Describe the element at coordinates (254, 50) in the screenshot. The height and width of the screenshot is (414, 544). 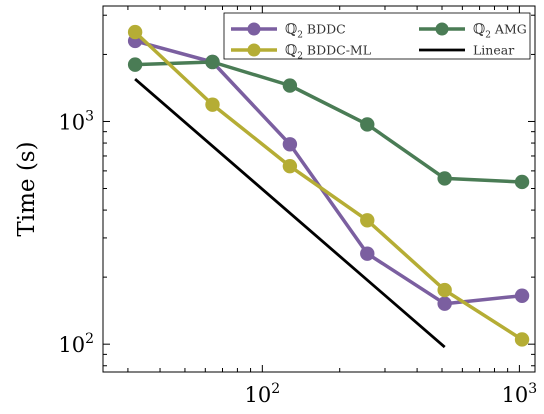
I see `legend-marker-q2-bddc-ml` at that location.